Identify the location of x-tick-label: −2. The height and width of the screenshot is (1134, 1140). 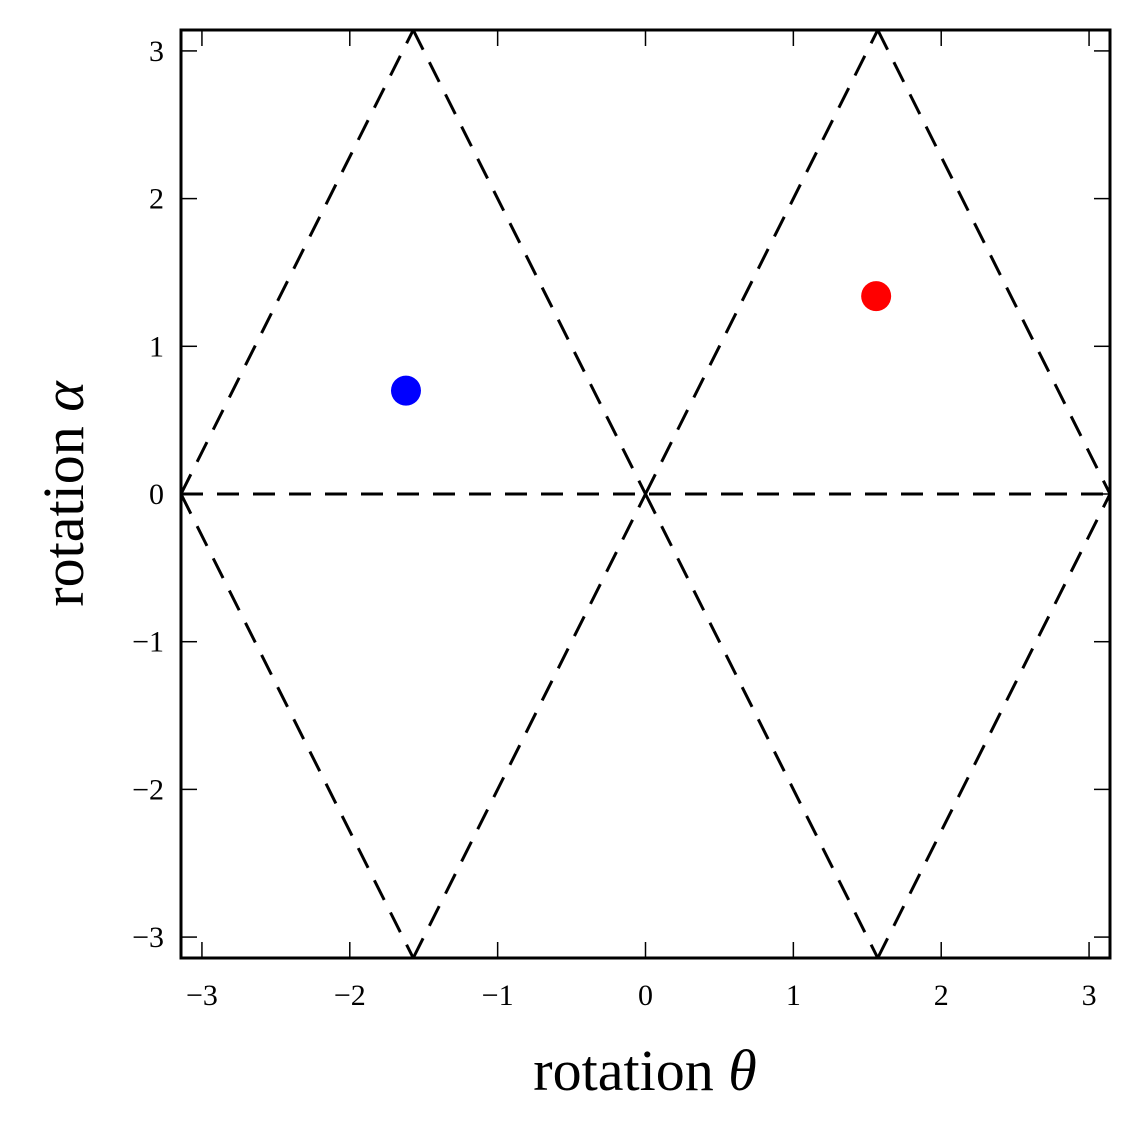
(350, 995).